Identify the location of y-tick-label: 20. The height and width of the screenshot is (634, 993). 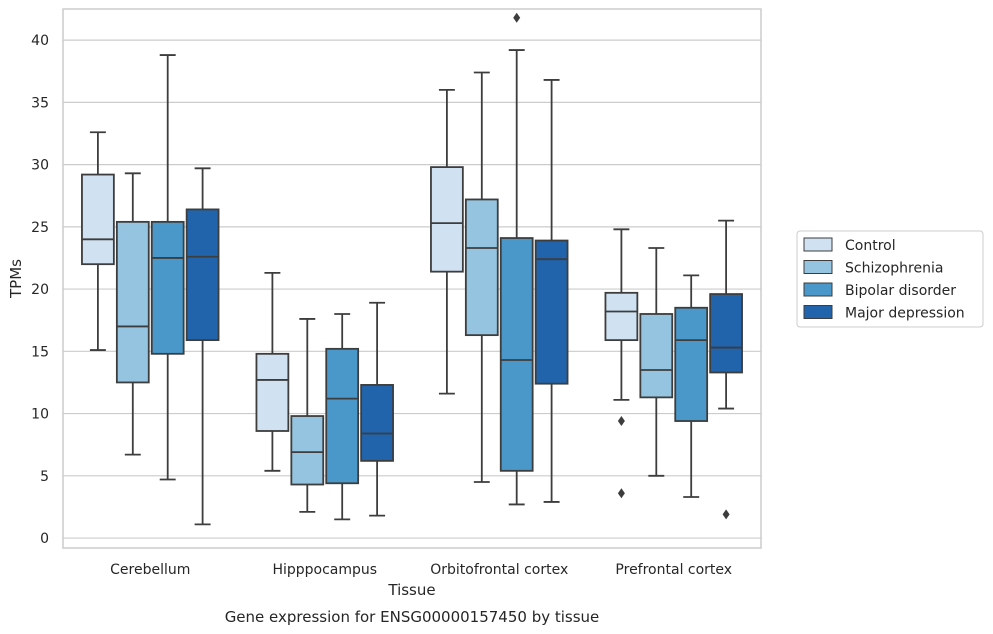
(40, 290).